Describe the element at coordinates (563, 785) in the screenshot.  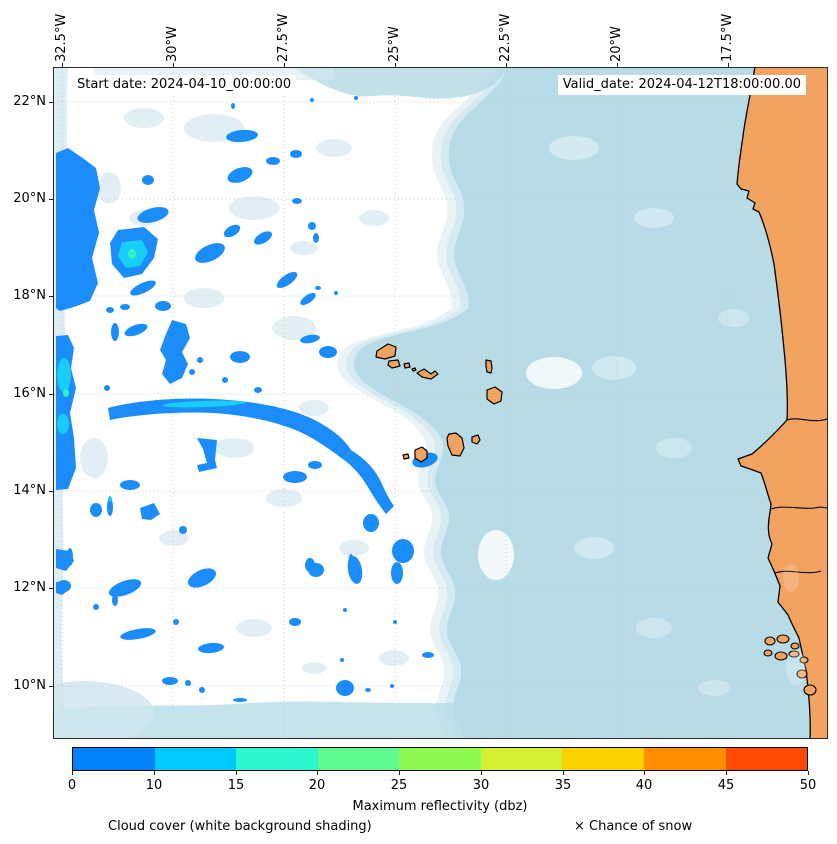
I see `colorbar-tick-label: 35` at that location.